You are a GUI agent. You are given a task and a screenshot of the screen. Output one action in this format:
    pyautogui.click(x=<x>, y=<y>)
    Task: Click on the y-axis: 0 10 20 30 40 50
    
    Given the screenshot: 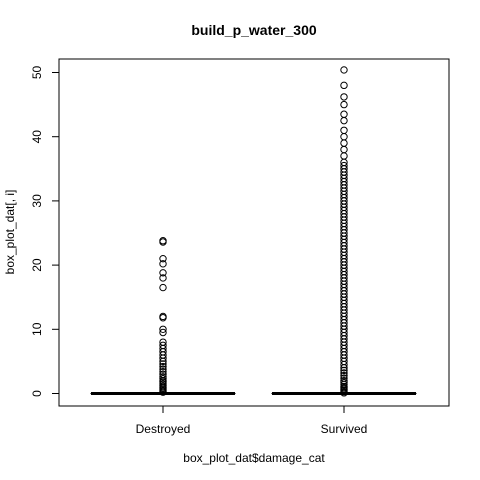 What is the action you would take?
    pyautogui.click(x=45, y=231)
    